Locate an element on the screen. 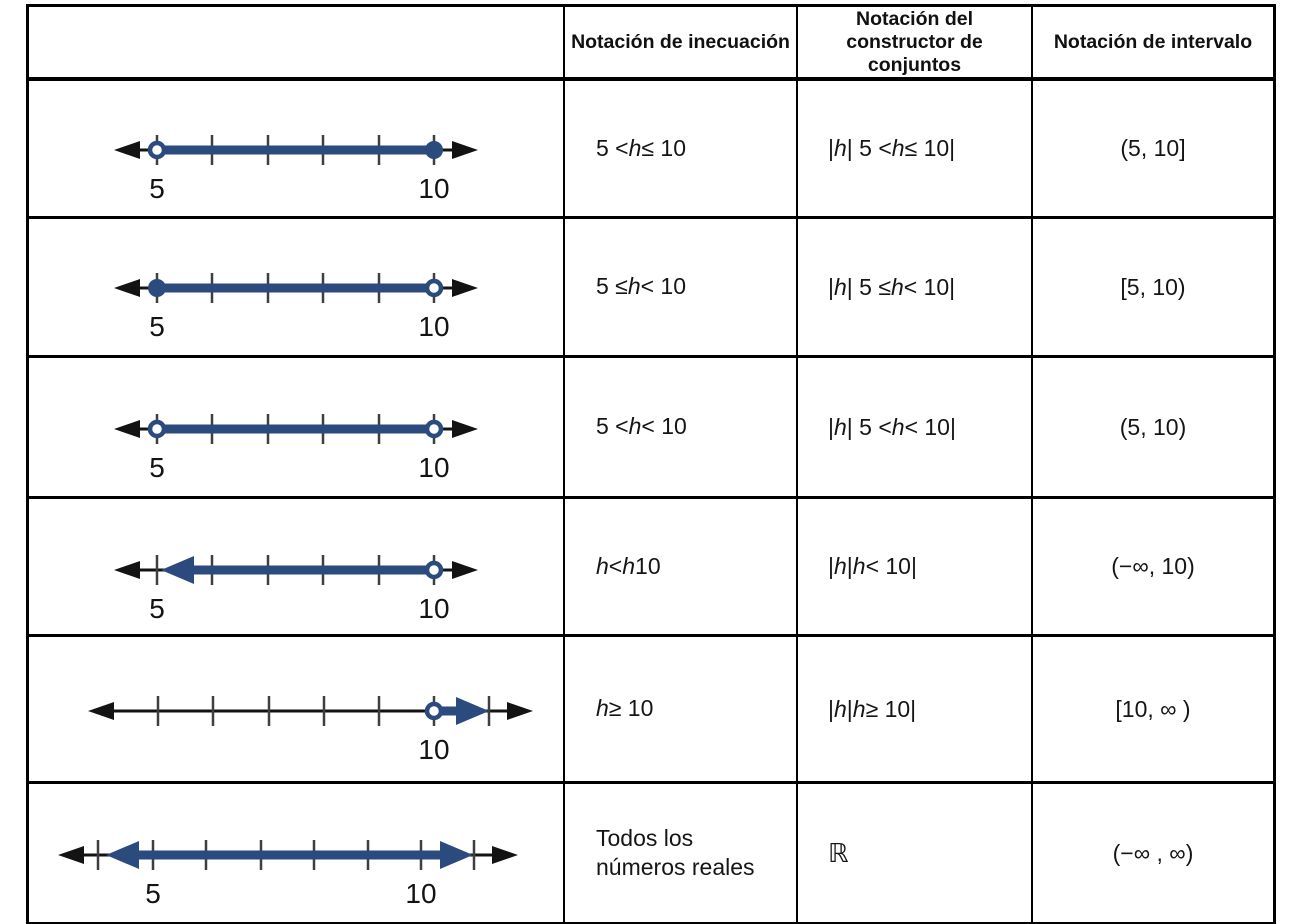  interval-4: (−∞, 10) is located at coordinates (1153, 568).